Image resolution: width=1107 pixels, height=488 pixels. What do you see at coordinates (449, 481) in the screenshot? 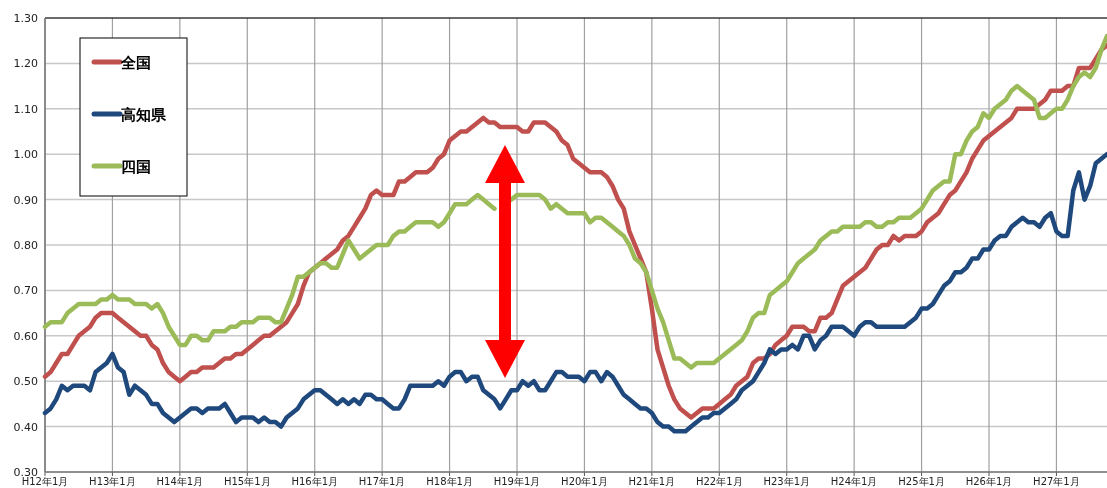
I see `x-tick-label: H18年1月` at bounding box center [449, 481].